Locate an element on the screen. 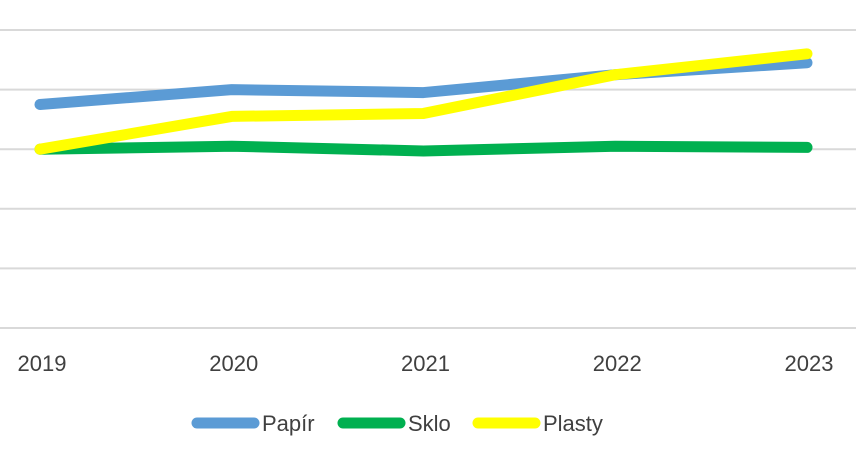 This screenshot has height=461, width=856. x-tick-label: 2020 is located at coordinates (233, 363).